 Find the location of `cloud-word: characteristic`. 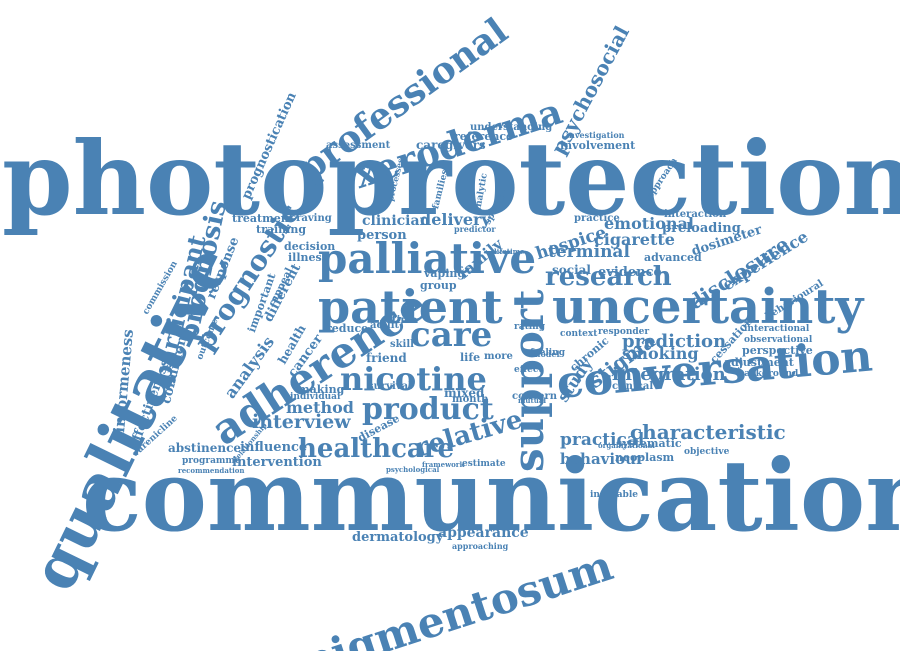

cloud-word: characteristic is located at coordinates (708, 432).